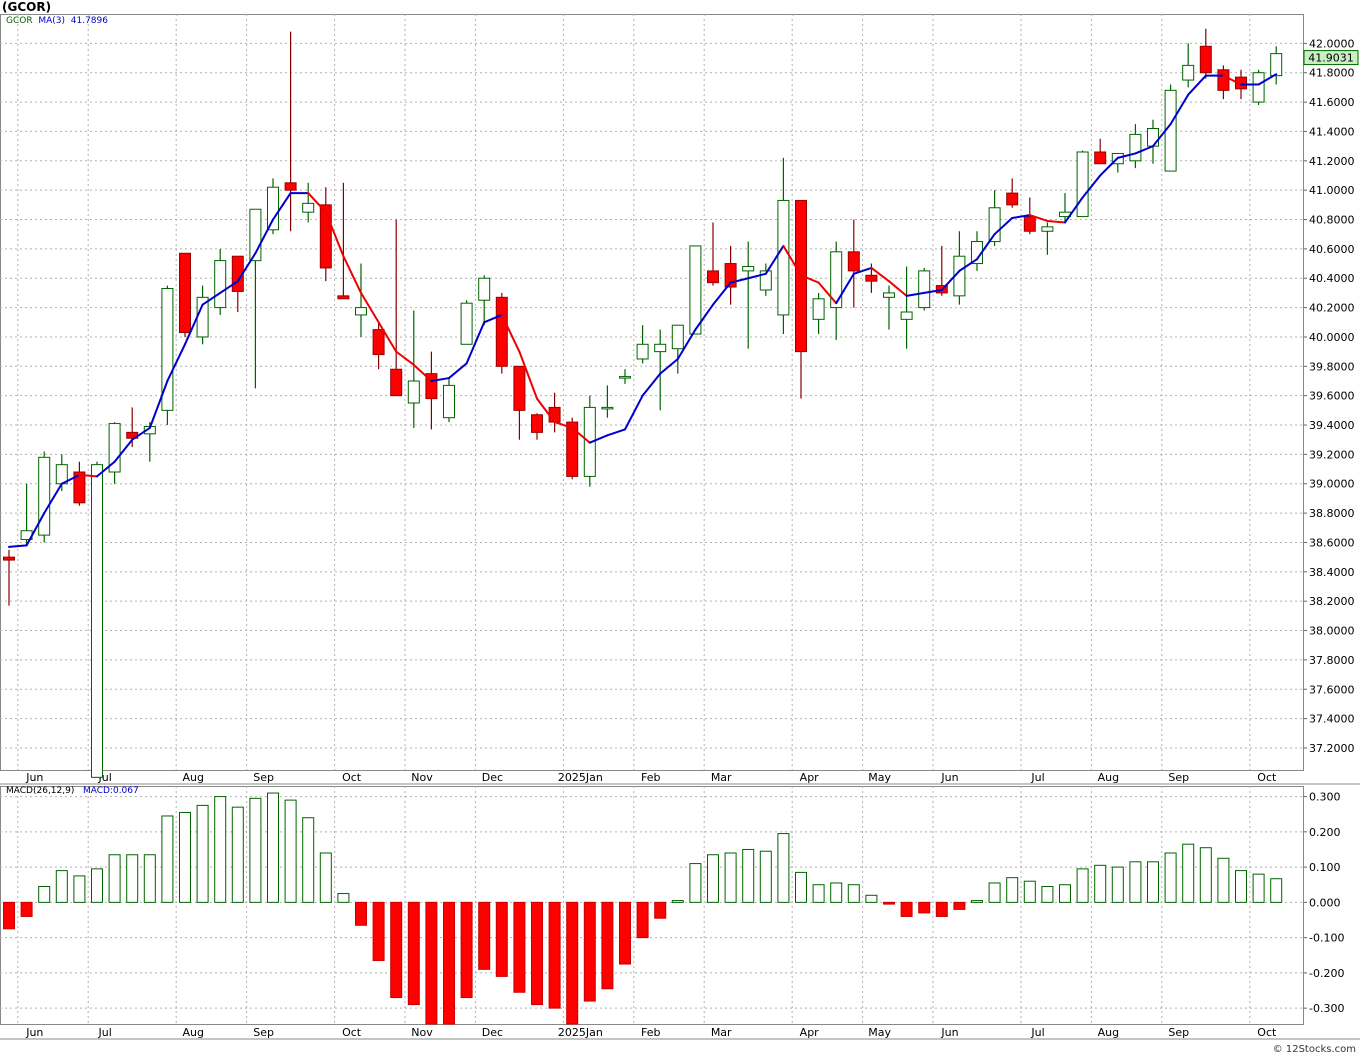 The width and height of the screenshot is (1360, 1056). I want to click on price-y-tick-label: 42.0000, so click(1332, 43).